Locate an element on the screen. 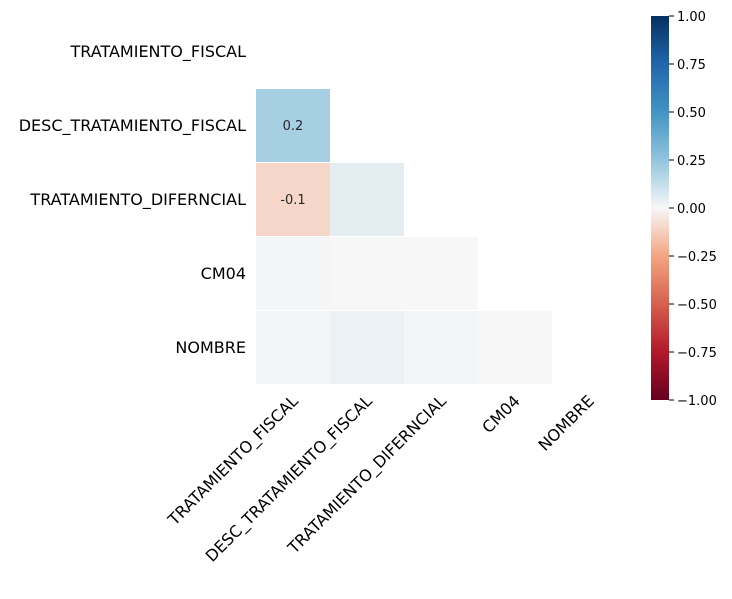  heatmap-cell-r1-c0 is located at coordinates (293, 125).